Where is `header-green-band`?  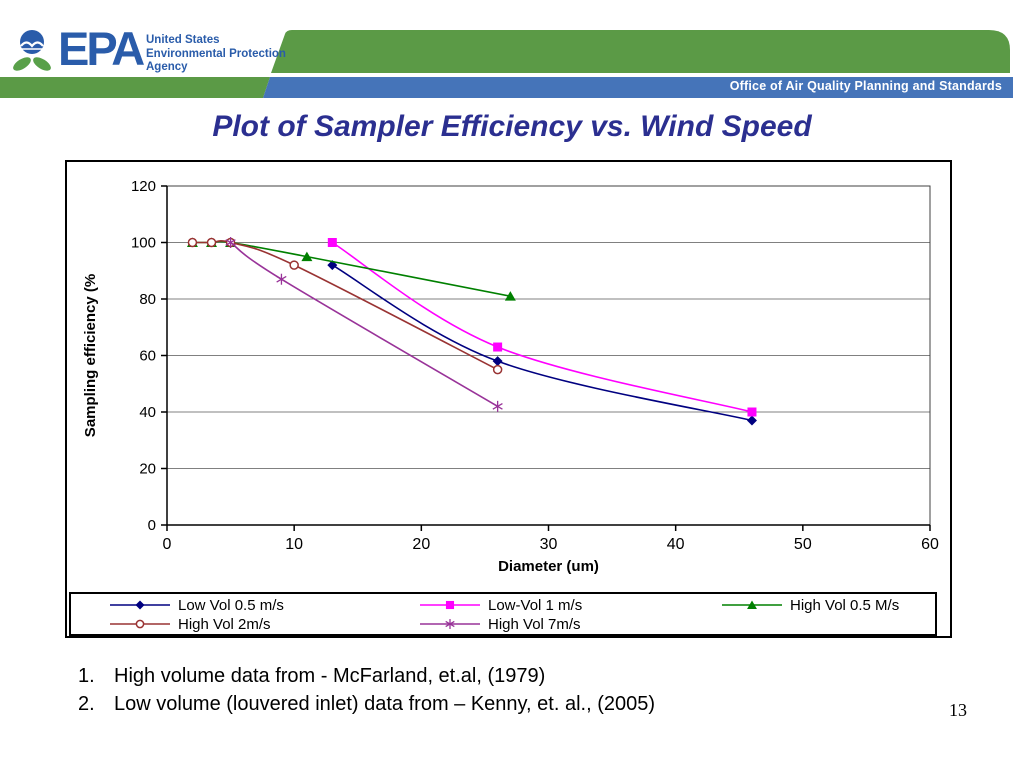 header-green-band is located at coordinates (640, 51).